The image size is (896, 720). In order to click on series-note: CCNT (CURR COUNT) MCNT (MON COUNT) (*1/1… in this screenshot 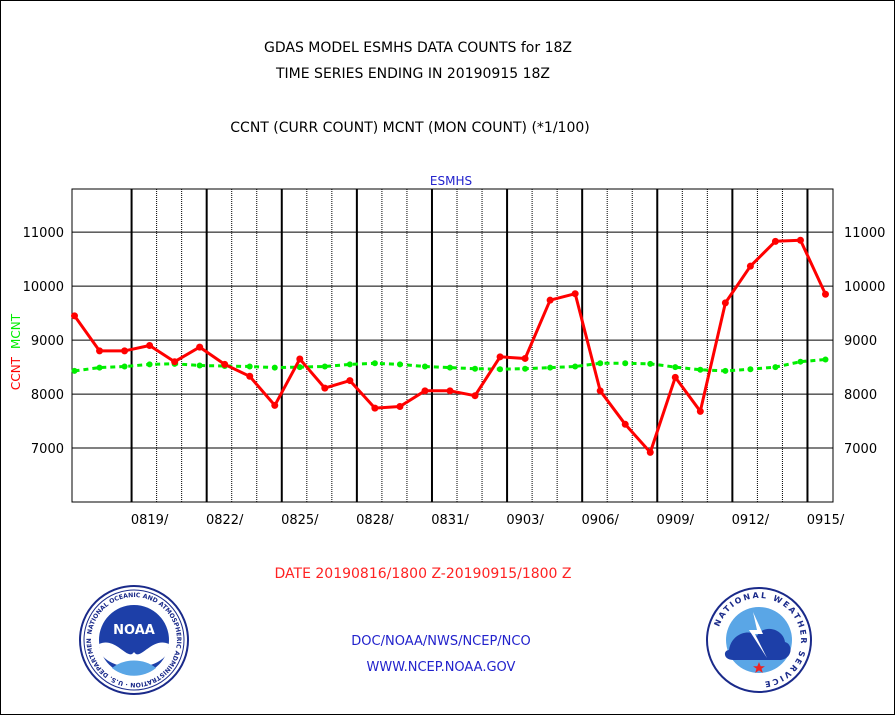, I will do `click(409, 128)`.